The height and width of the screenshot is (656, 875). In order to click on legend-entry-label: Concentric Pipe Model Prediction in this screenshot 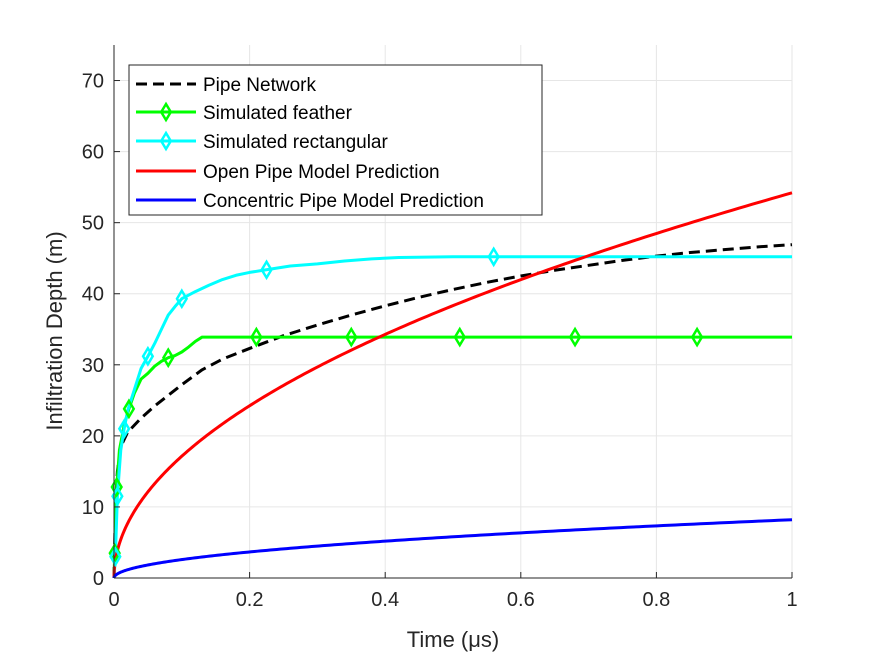, I will do `click(343, 201)`.